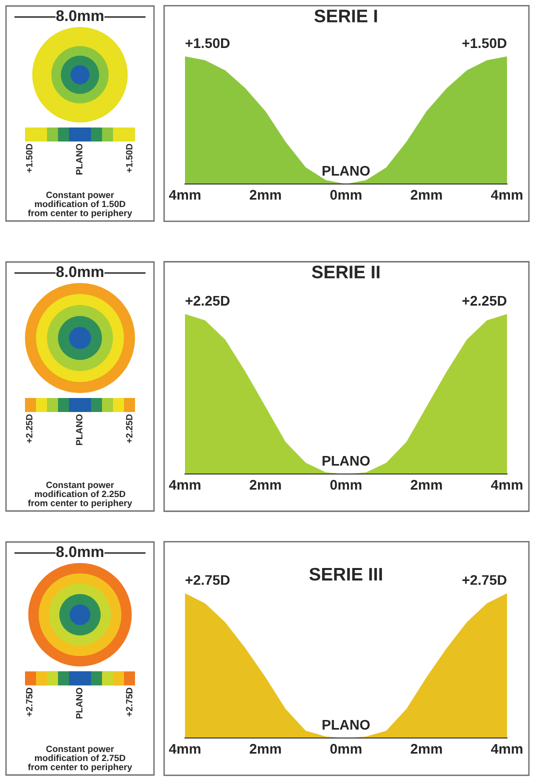 Image resolution: width=535 pixels, height=778 pixels. What do you see at coordinates (80, 205) in the screenshot?
I see `text: Constant power modification of 1.50D from center to periphery` at bounding box center [80, 205].